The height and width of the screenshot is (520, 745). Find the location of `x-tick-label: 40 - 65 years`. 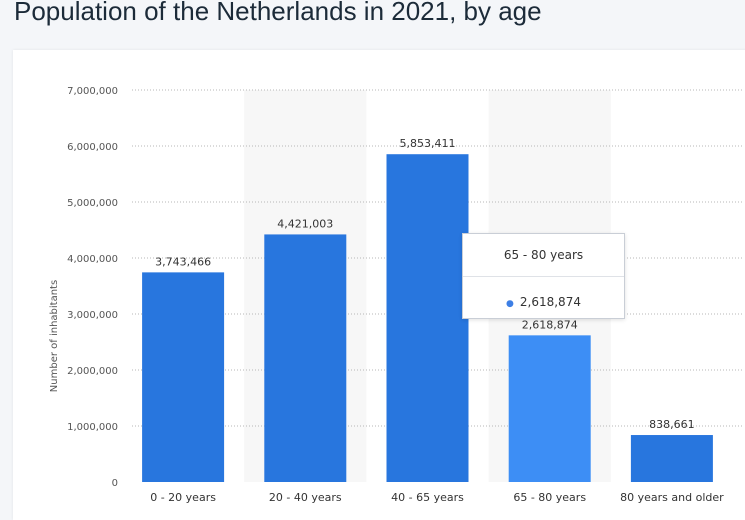

x-tick-label: 40 - 65 years is located at coordinates (427, 497).